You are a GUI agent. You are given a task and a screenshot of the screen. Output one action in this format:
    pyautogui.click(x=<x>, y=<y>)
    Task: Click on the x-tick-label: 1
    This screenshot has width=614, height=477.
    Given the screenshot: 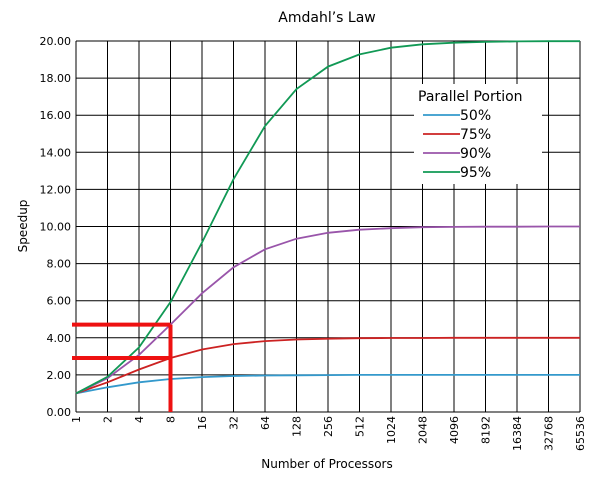 What is the action you would take?
    pyautogui.click(x=76, y=419)
    